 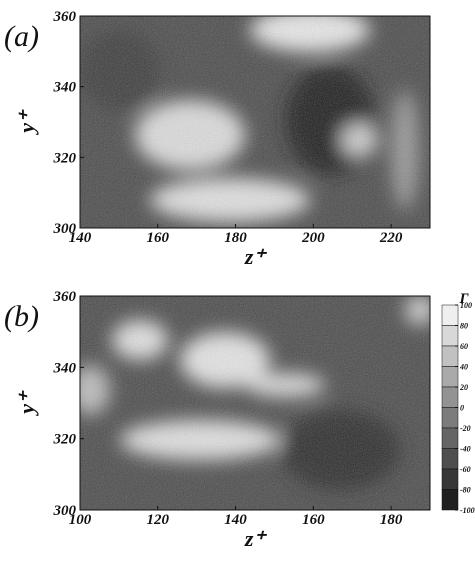 I want to click on panel-label: (b), so click(x=21, y=316).